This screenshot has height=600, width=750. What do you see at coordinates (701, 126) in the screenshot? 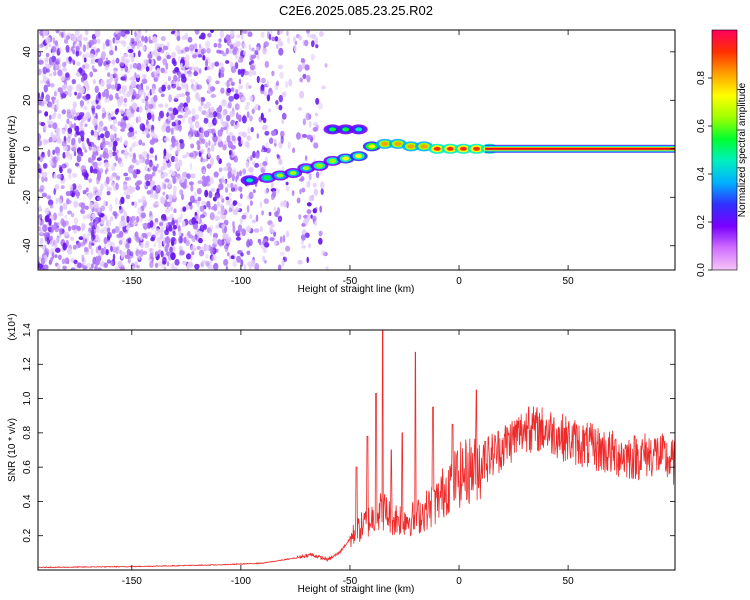
I see `colorbar-tick-label: 0.6` at bounding box center [701, 126].